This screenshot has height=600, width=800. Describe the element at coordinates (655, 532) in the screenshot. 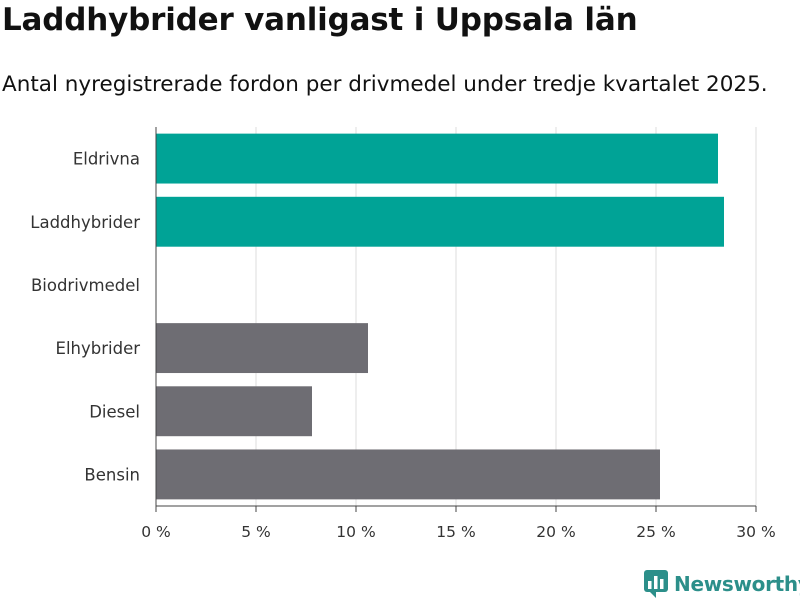

I see `x-tick-label: 25 %` at that location.